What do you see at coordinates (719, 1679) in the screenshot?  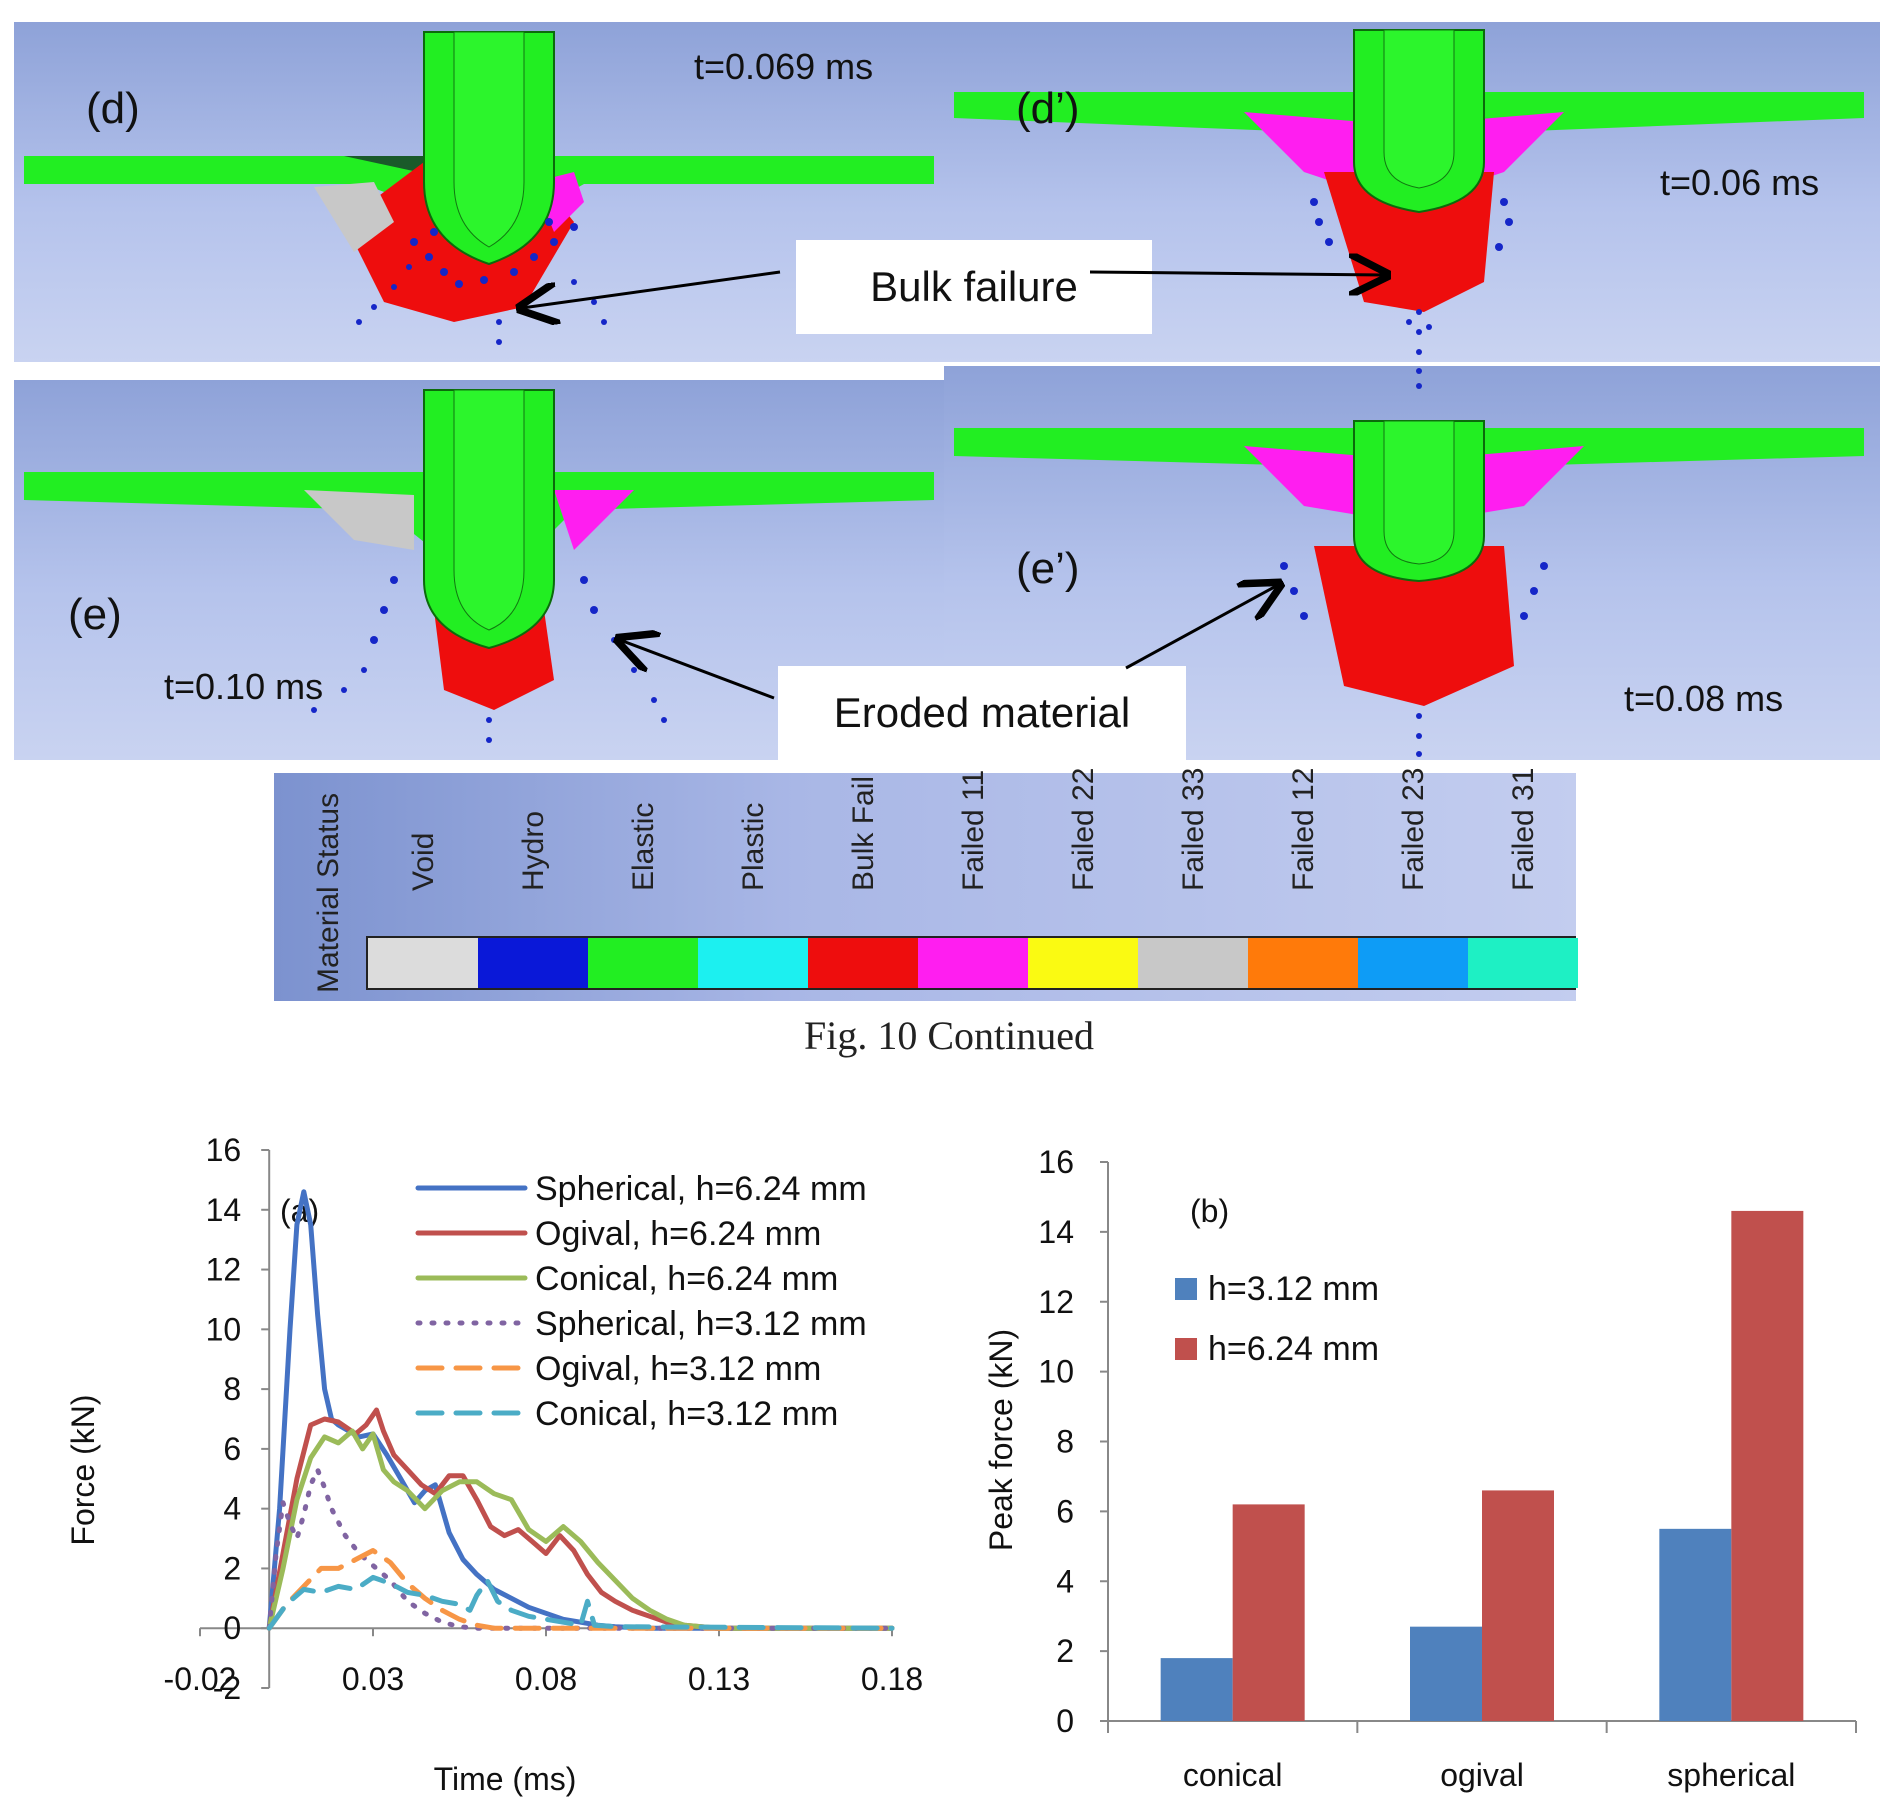 I see `x-tick-label: 0.13` at bounding box center [719, 1679].